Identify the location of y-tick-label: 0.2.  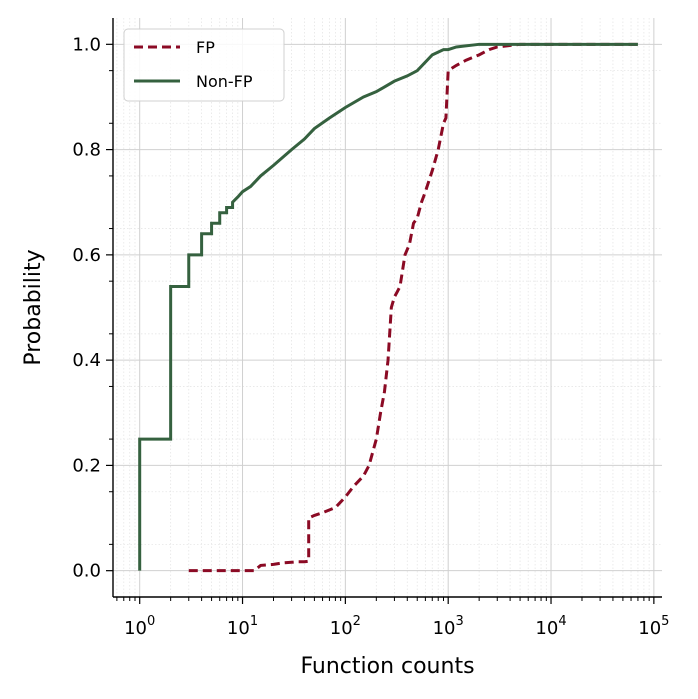
(86, 465).